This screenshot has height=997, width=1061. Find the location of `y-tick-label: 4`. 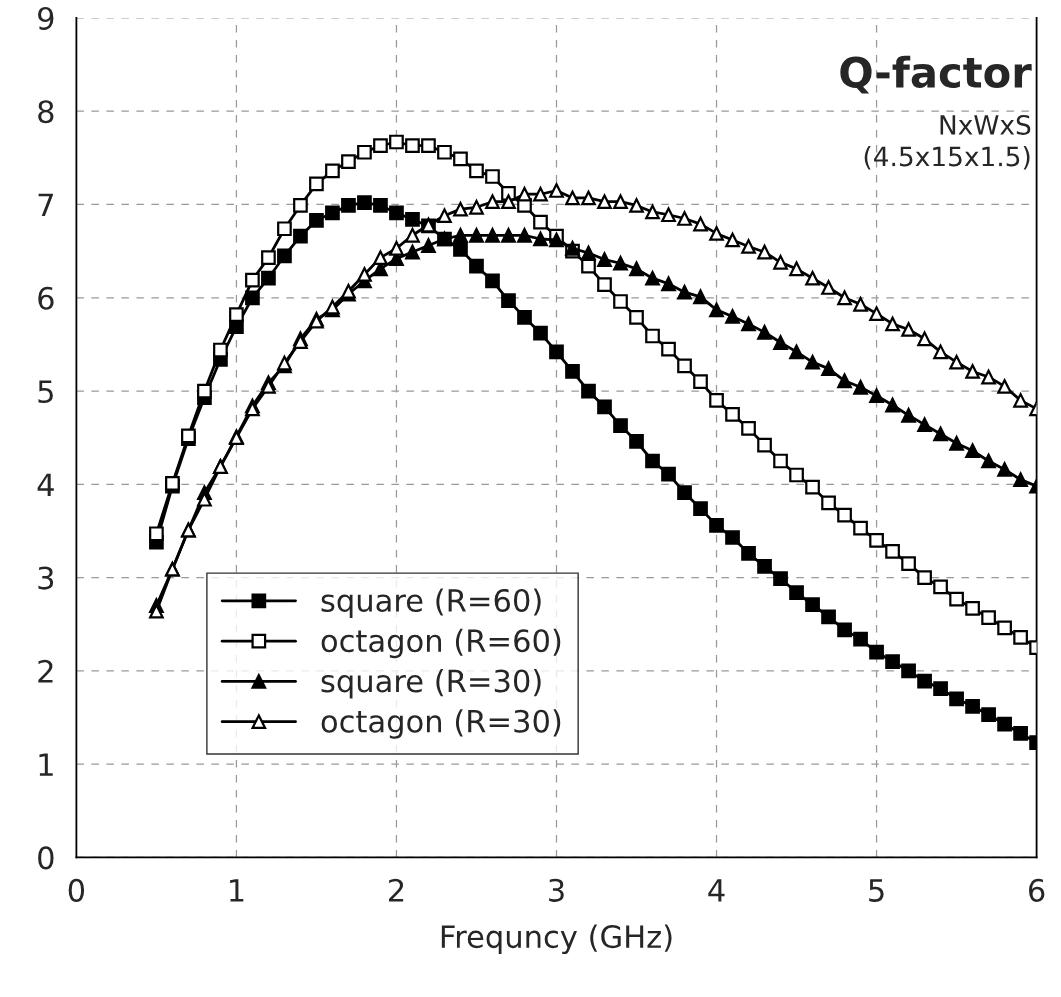

y-tick-label: 4 is located at coordinates (45, 484).